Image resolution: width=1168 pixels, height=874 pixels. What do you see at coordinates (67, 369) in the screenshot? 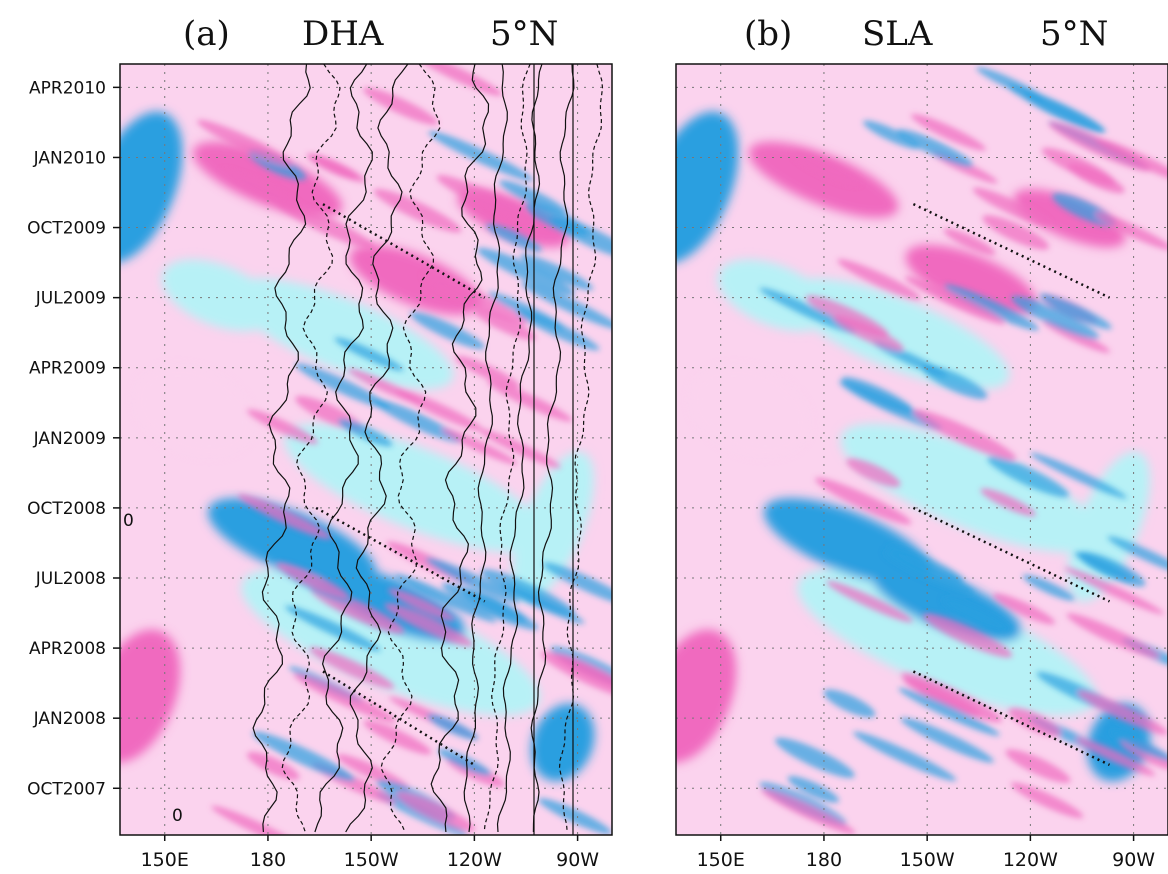
I see `y-tick-label: APR2009` at bounding box center [67, 369].